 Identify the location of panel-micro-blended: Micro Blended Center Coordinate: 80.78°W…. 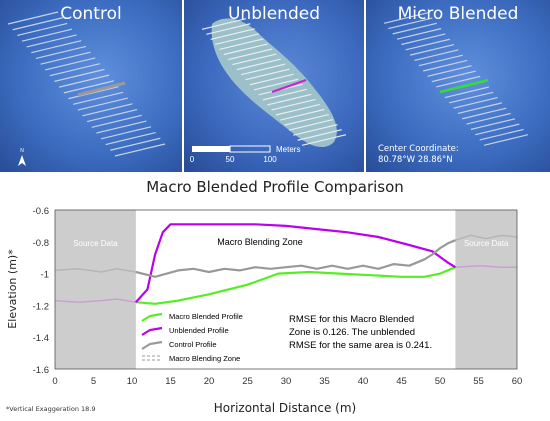
(458, 86).